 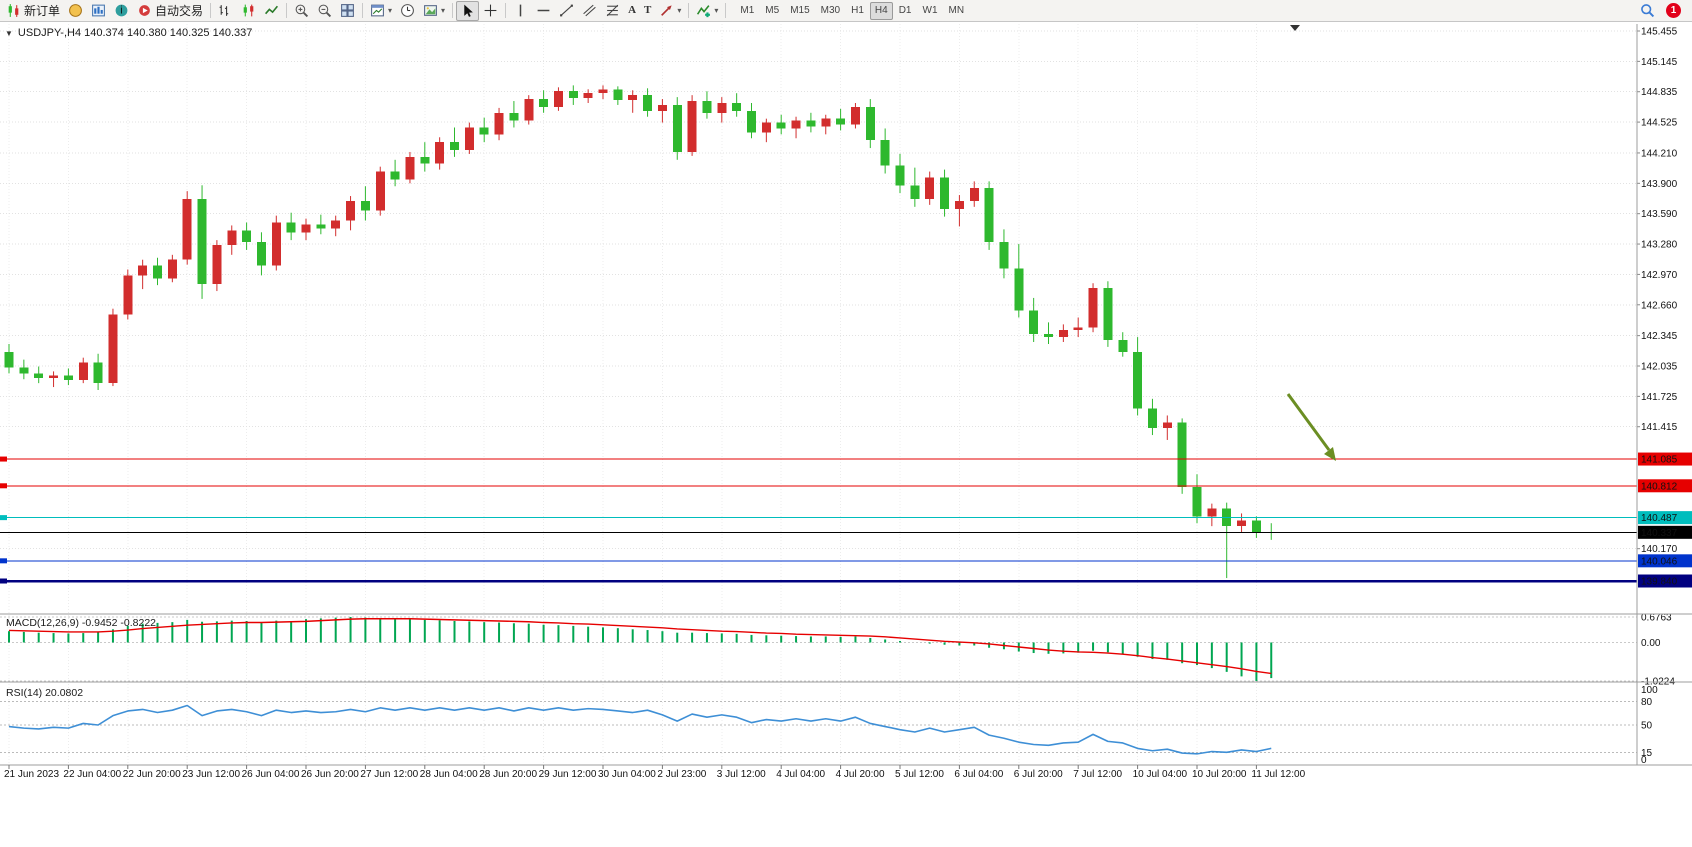 I want to click on line-chart-button, so click(x=271, y=11).